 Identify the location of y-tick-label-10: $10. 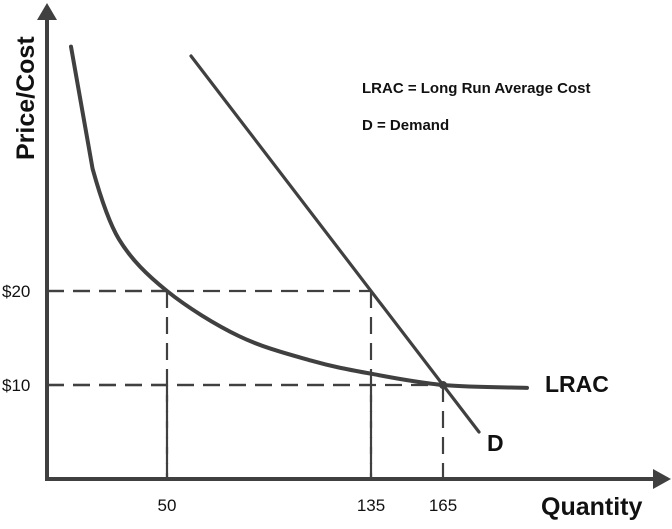
(16, 385).